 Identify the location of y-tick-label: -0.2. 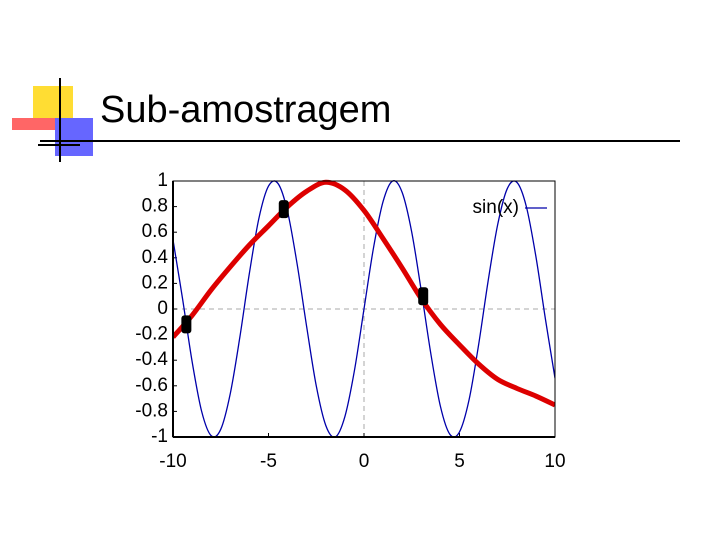
(151, 334).